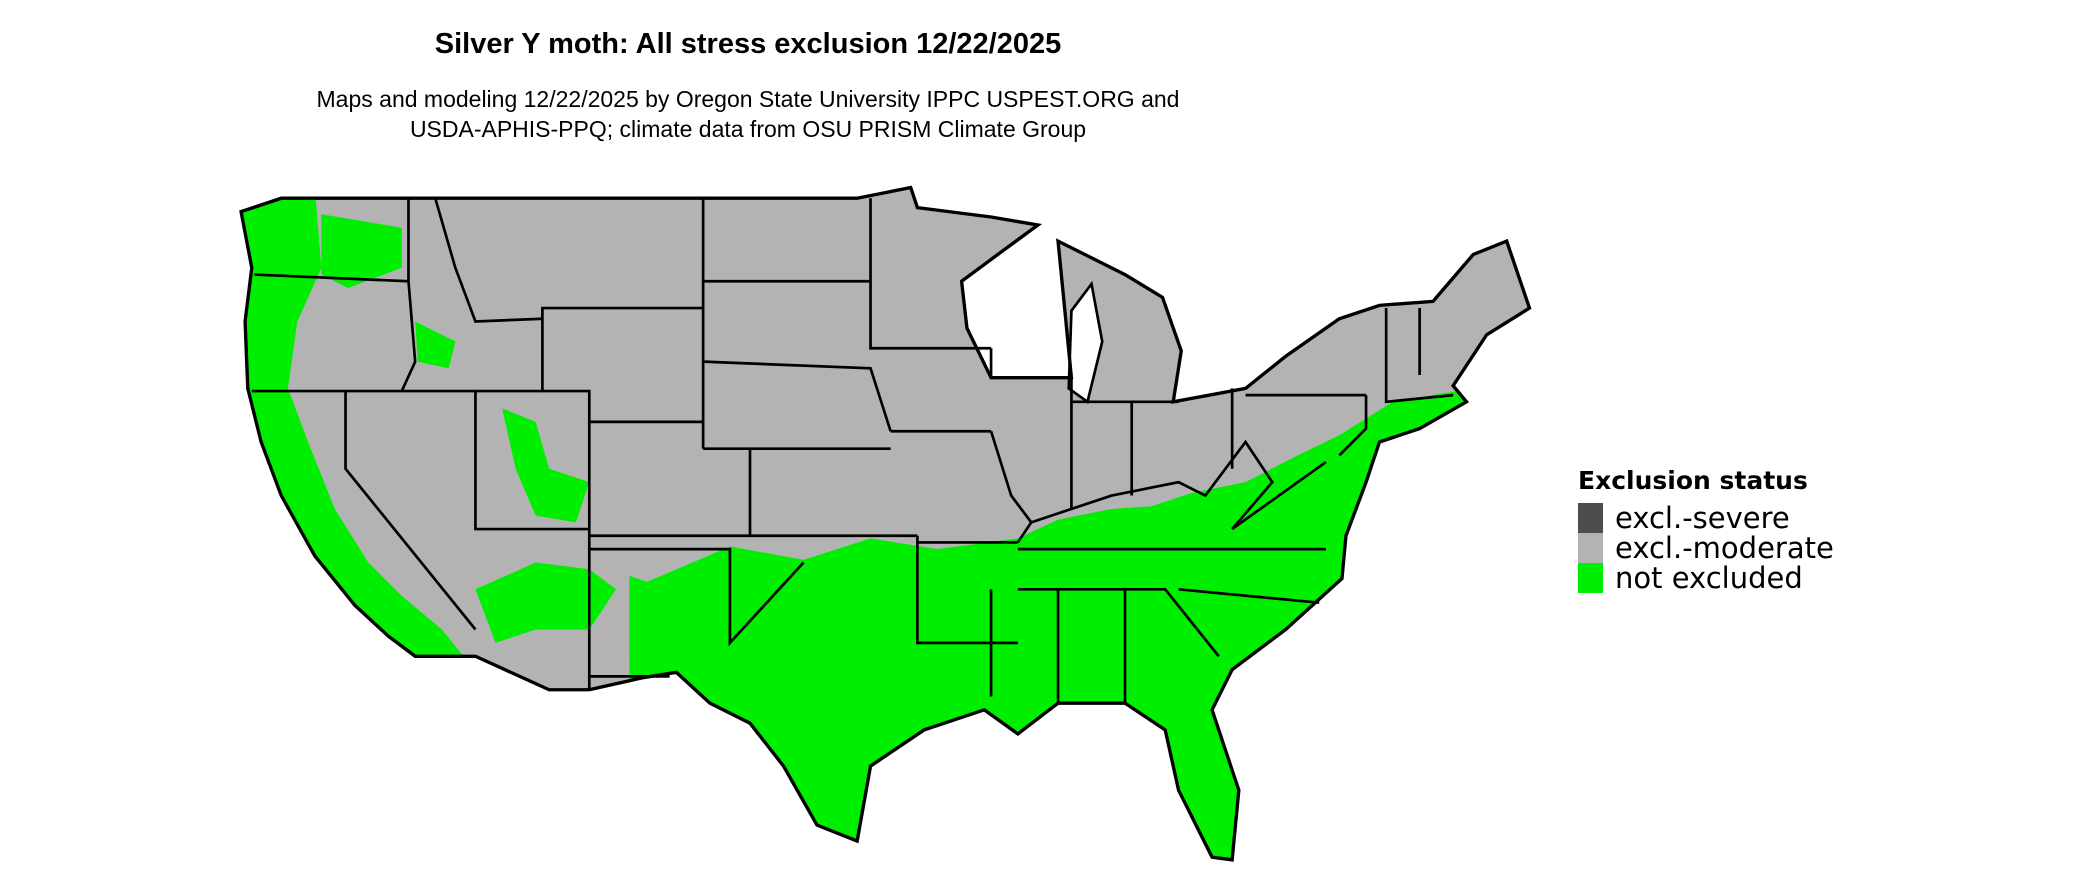 This screenshot has width=2100, height=892. I want to click on region-not-excluded-wa, so click(361, 251).